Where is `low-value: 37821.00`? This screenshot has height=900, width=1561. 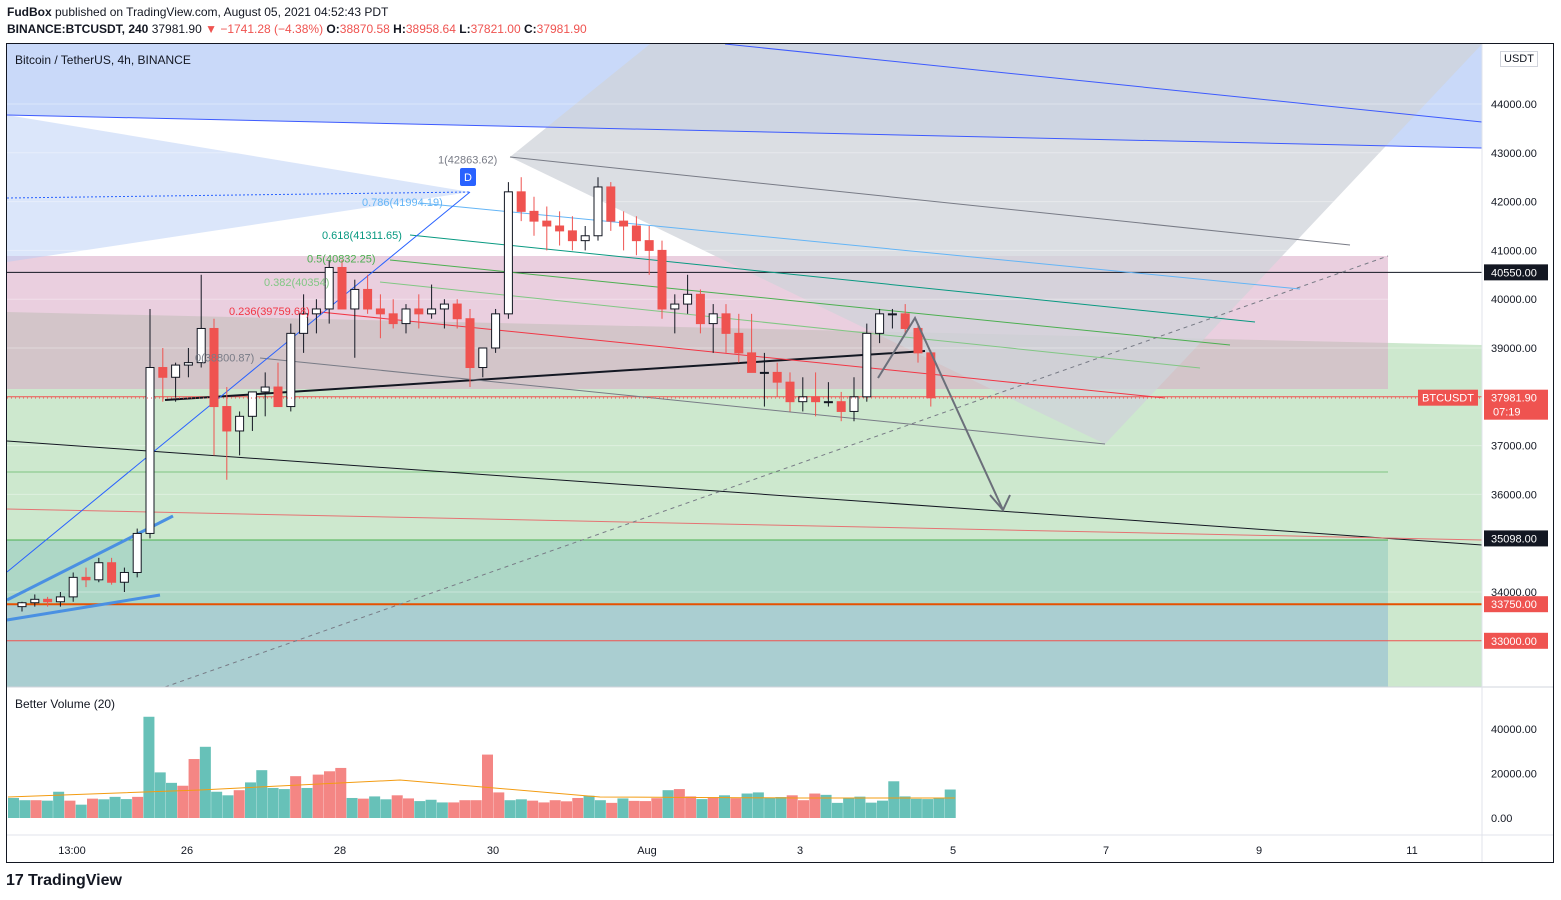
low-value: 37821.00 is located at coordinates (495, 29).